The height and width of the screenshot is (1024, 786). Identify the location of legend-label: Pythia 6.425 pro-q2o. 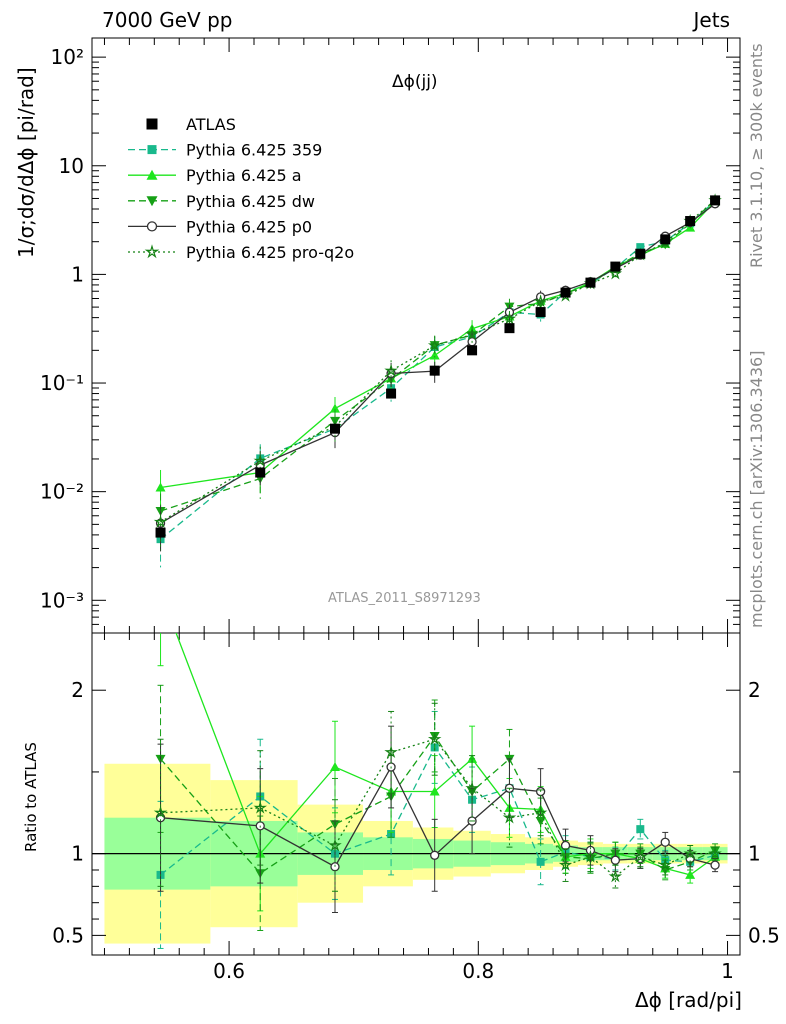
(270, 252).